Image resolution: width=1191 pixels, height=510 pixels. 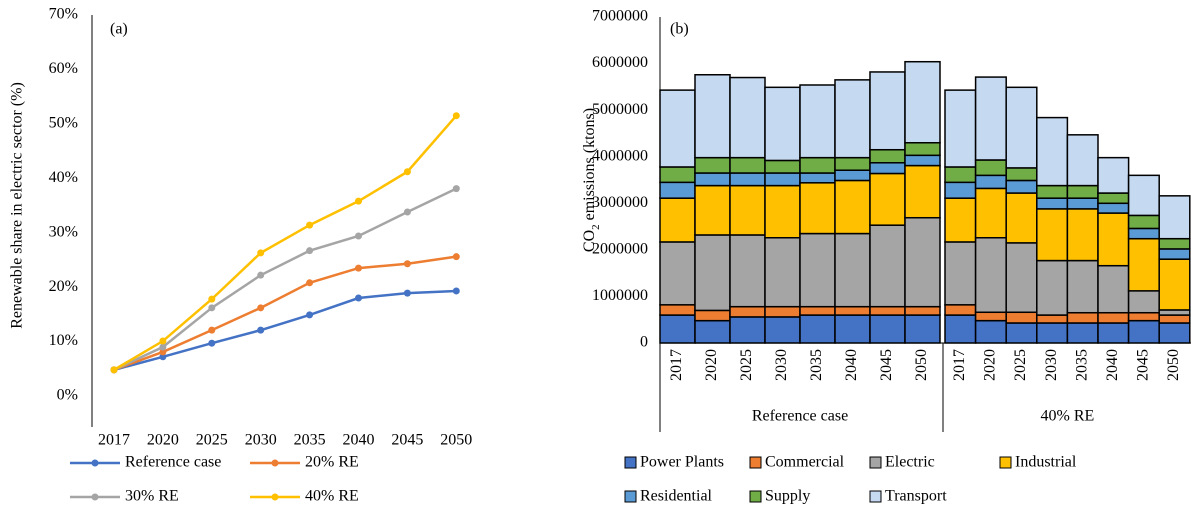 What do you see at coordinates (1068, 416) in the screenshot?
I see `group-label: 40% RE` at bounding box center [1068, 416].